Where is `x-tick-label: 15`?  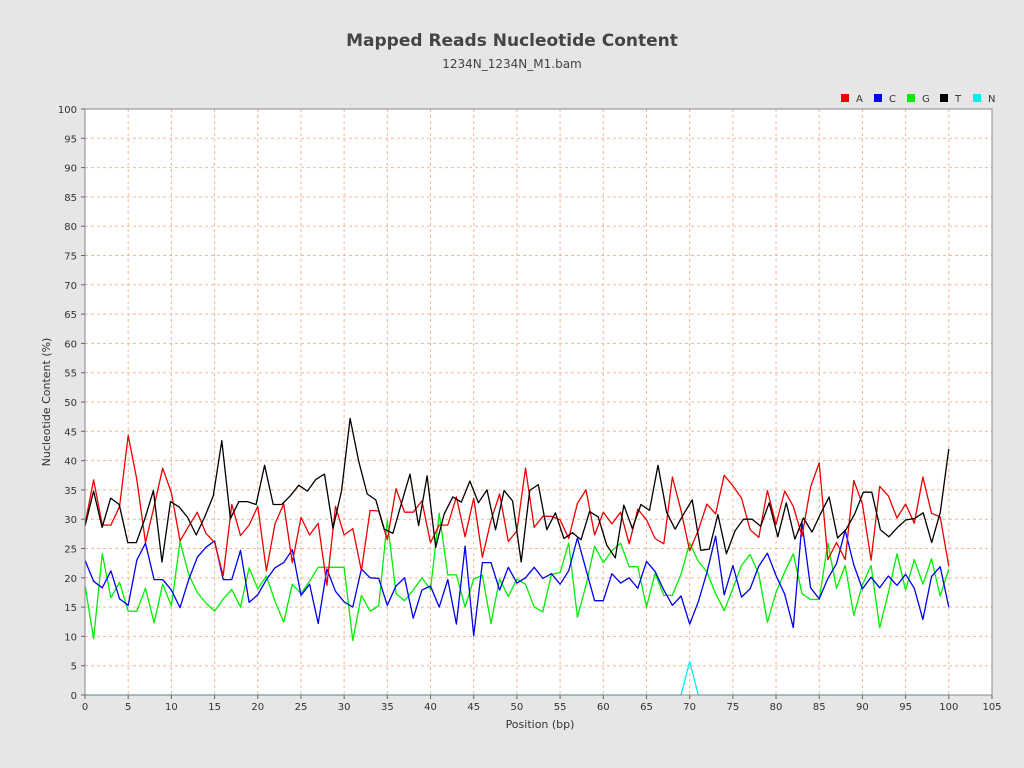 x-tick-label: 15 is located at coordinates (214, 707).